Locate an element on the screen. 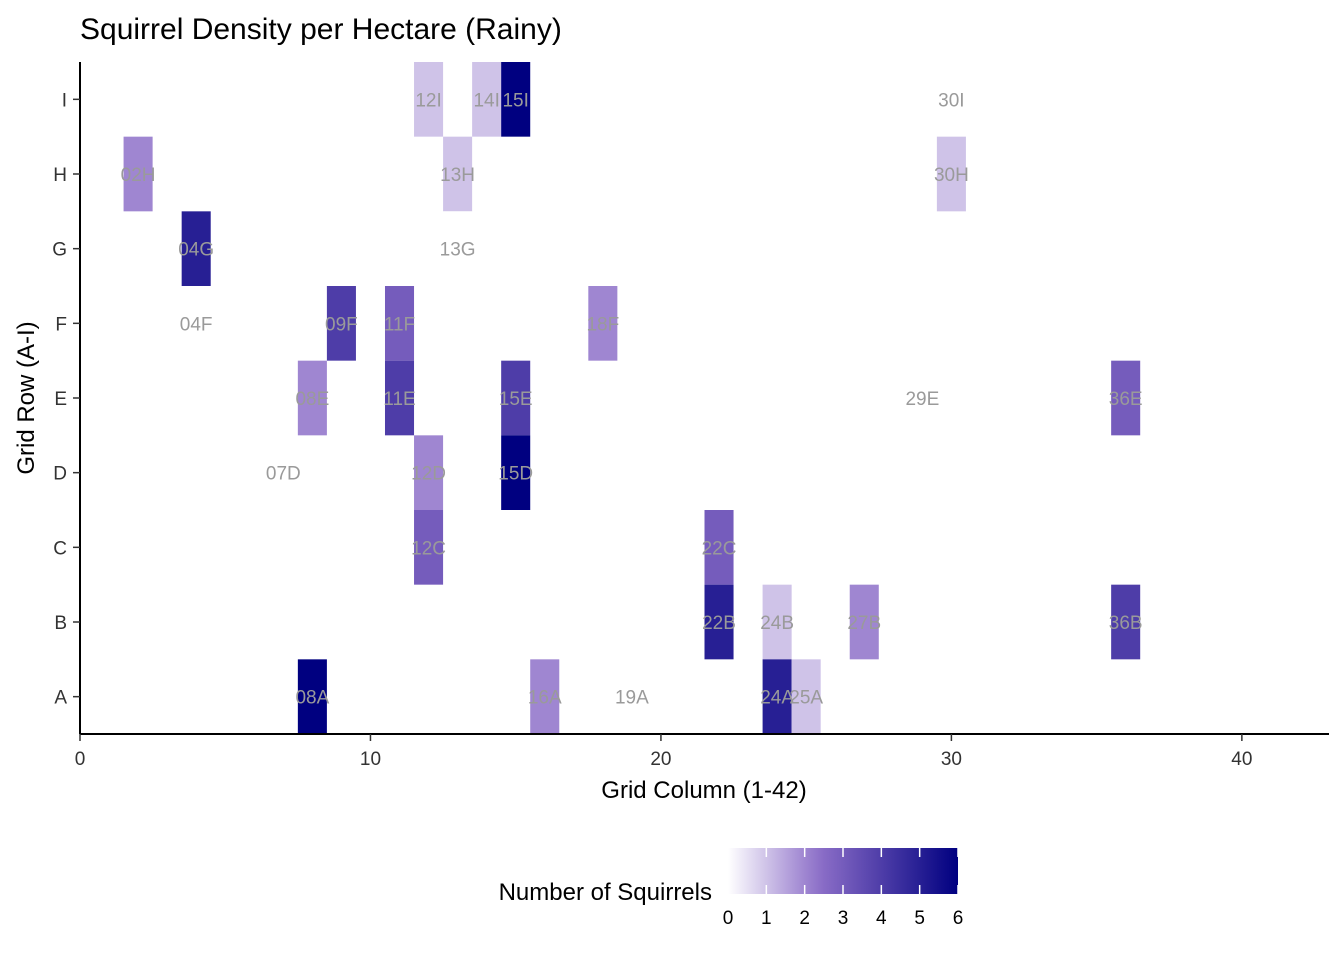  cell-label: 15I is located at coordinates (515, 100).